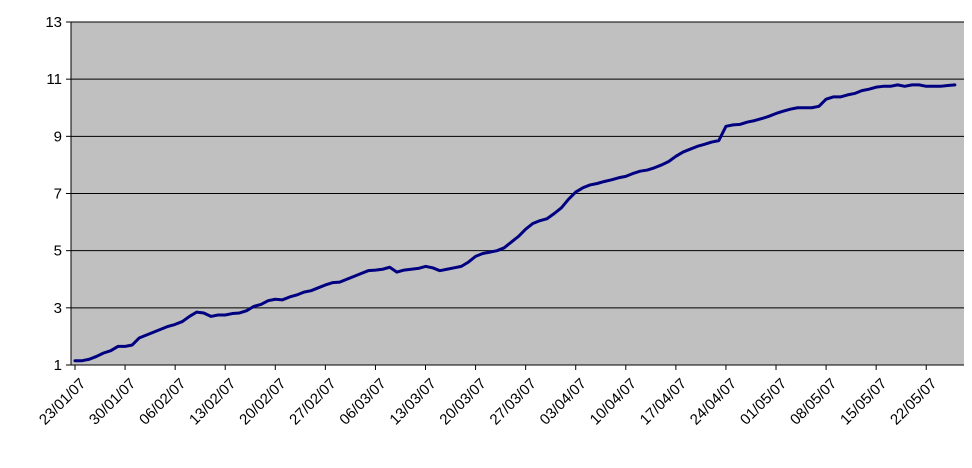 Image resolution: width=972 pixels, height=468 pixels. Describe the element at coordinates (58, 251) in the screenshot. I see `y-tick-label: 5` at that location.